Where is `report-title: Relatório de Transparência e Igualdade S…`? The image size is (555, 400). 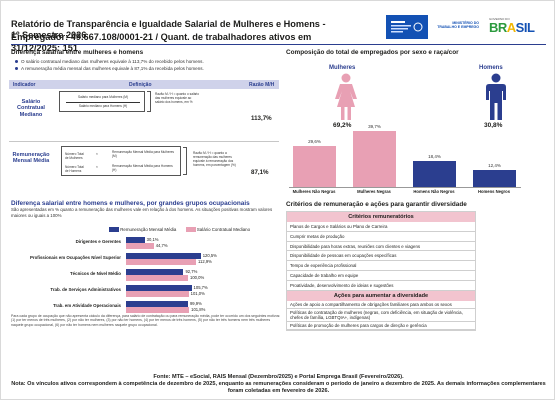 report-title: Relatório de Transparência e Igualdade S… is located at coordinates (168, 29).